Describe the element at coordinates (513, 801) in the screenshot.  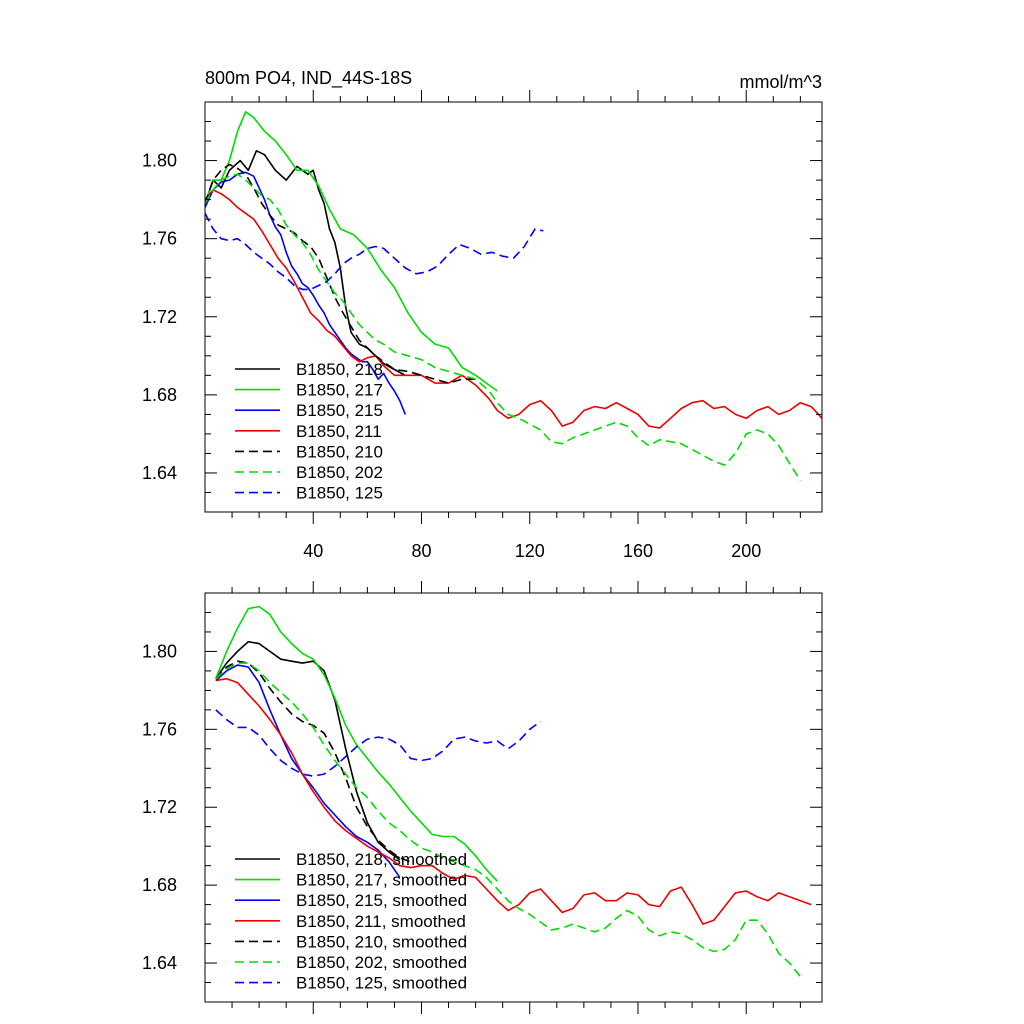
I see `series-line-b1850-211-smoothed` at that location.